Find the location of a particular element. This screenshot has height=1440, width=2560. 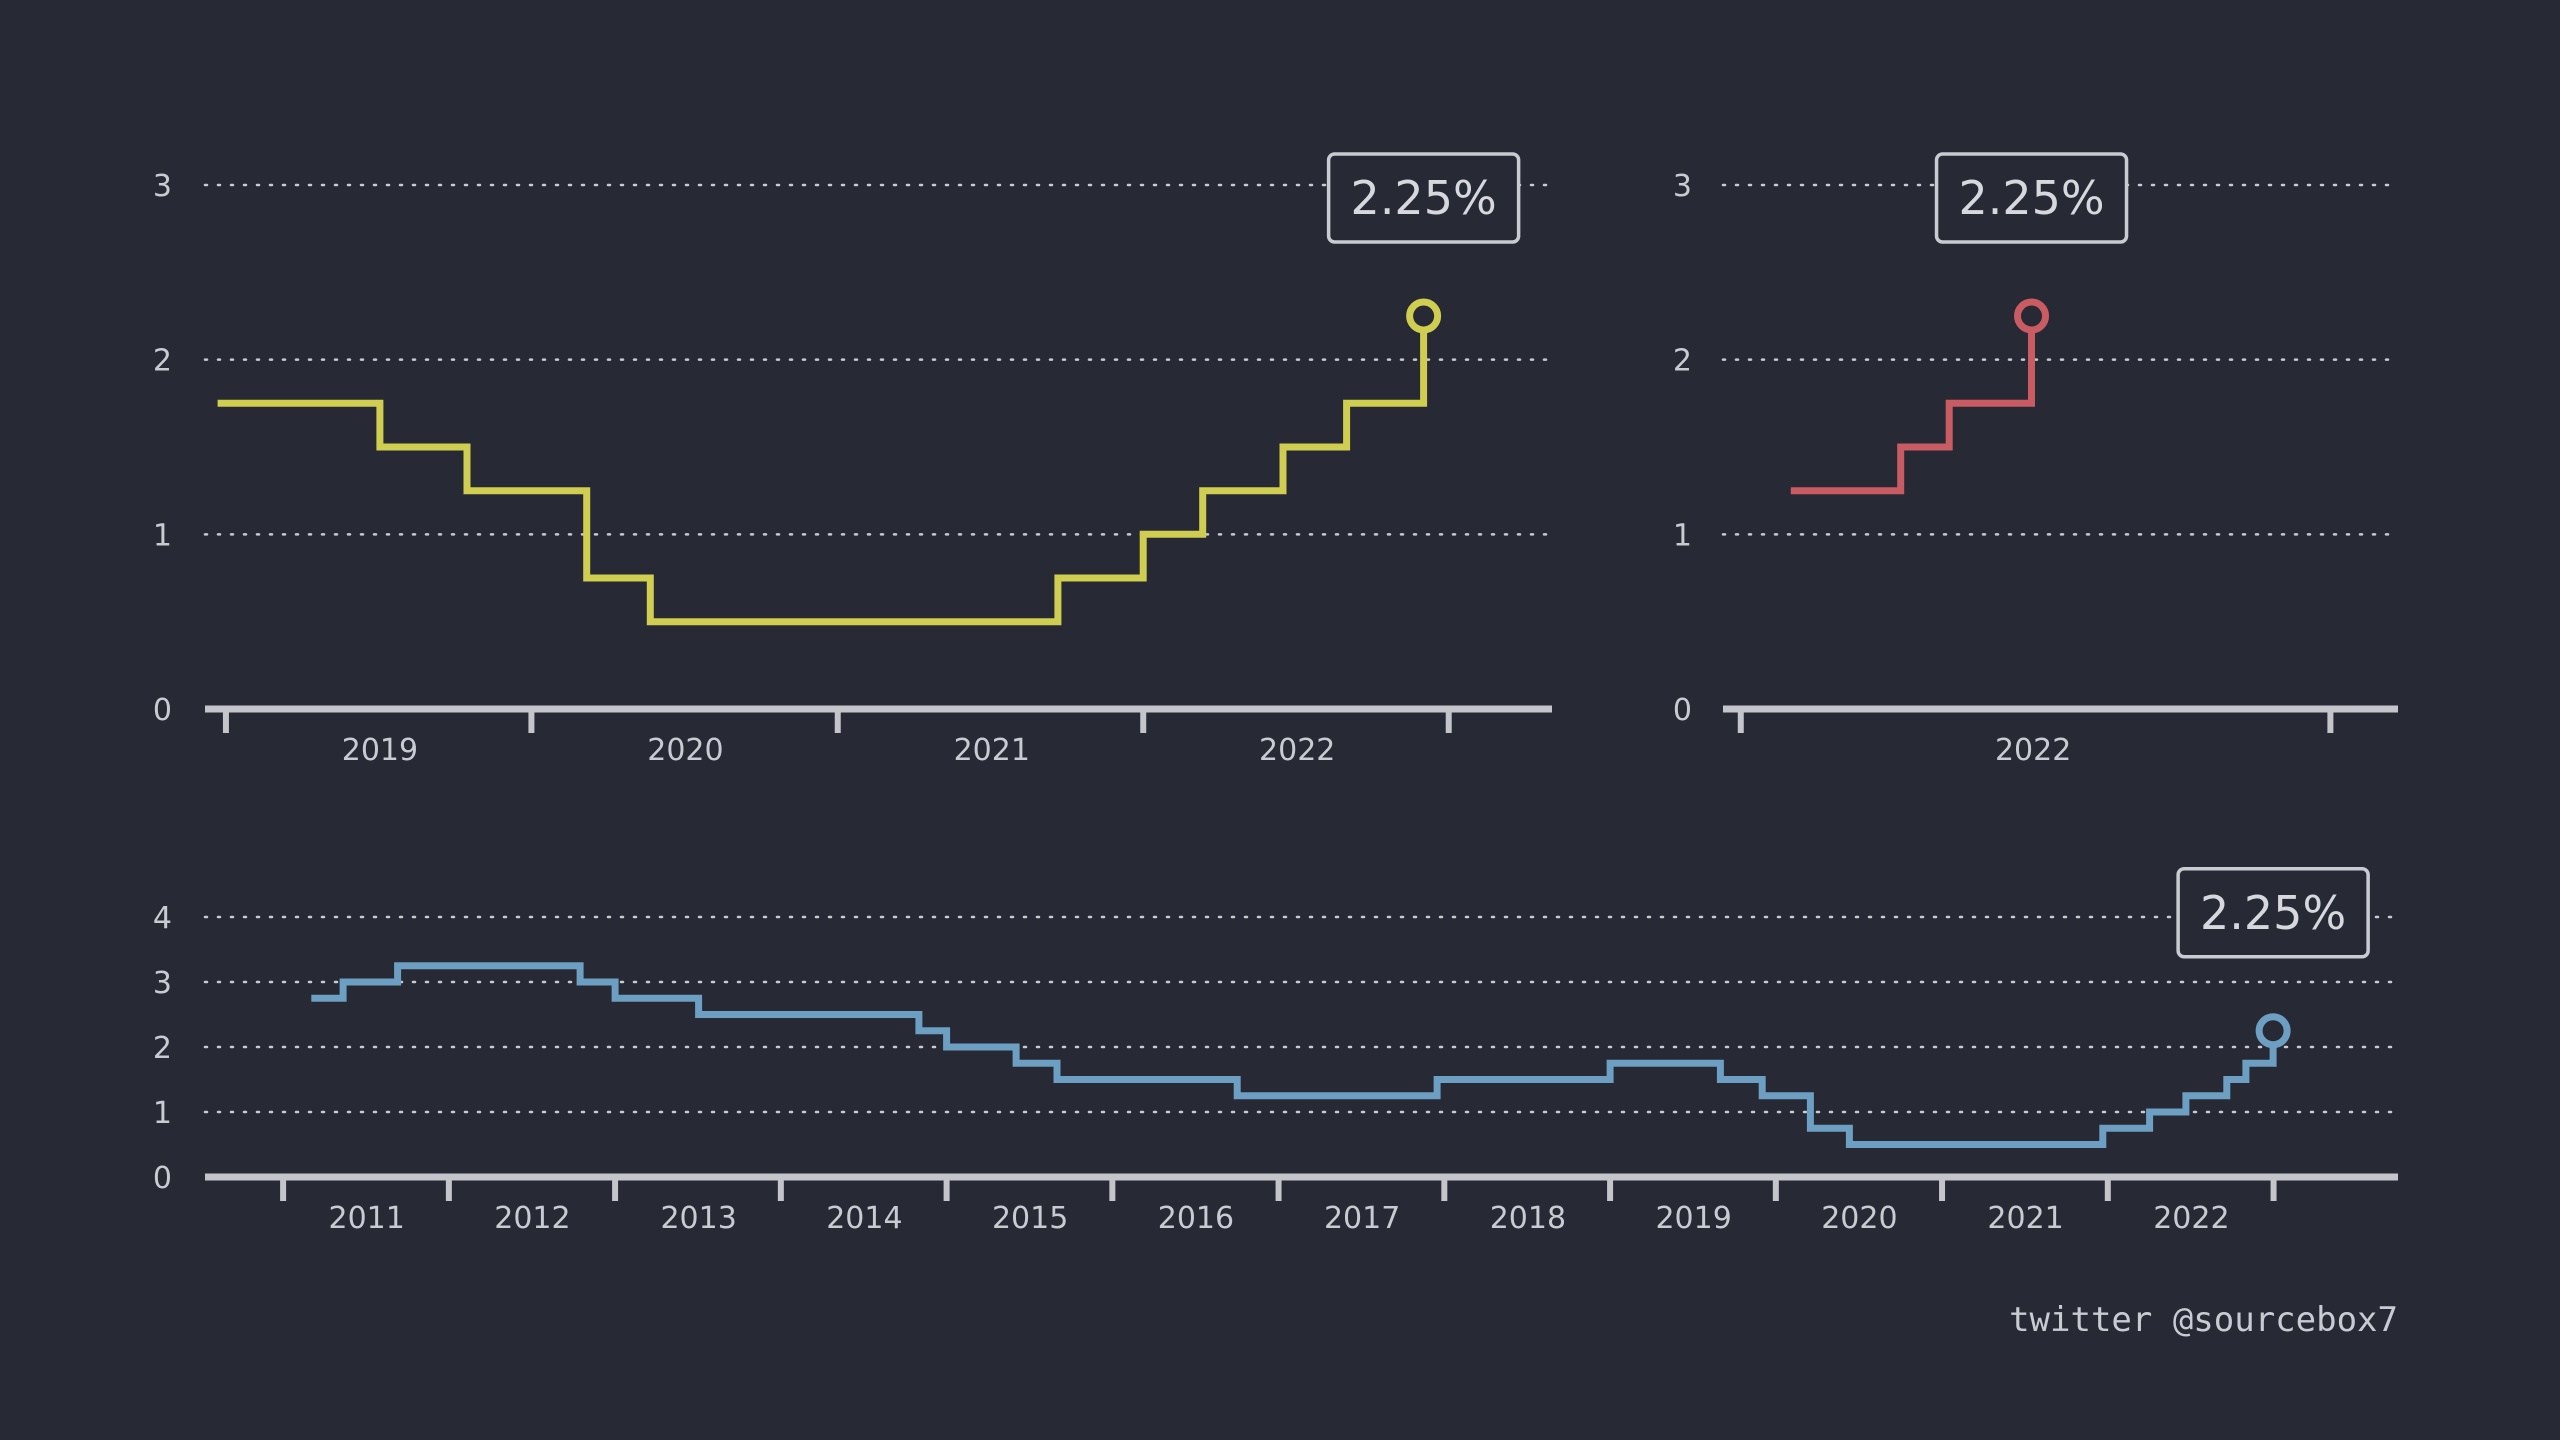

x-tick-label: 2017 is located at coordinates (1362, 1218).